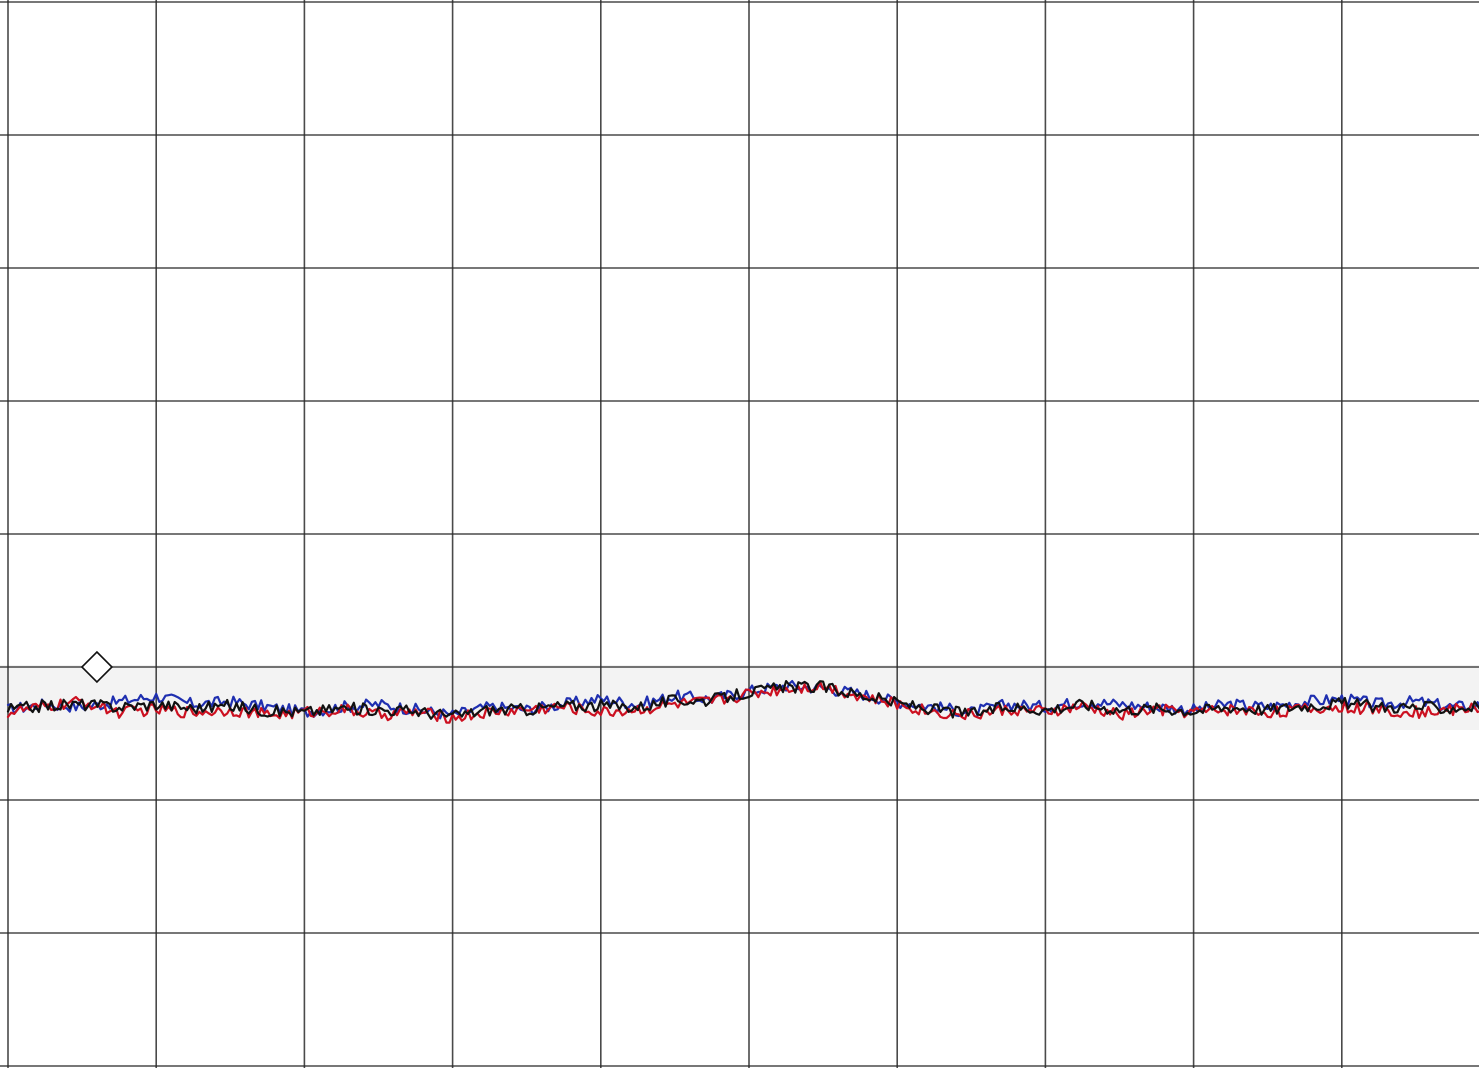  I want to click on markers, so click(97, 667).